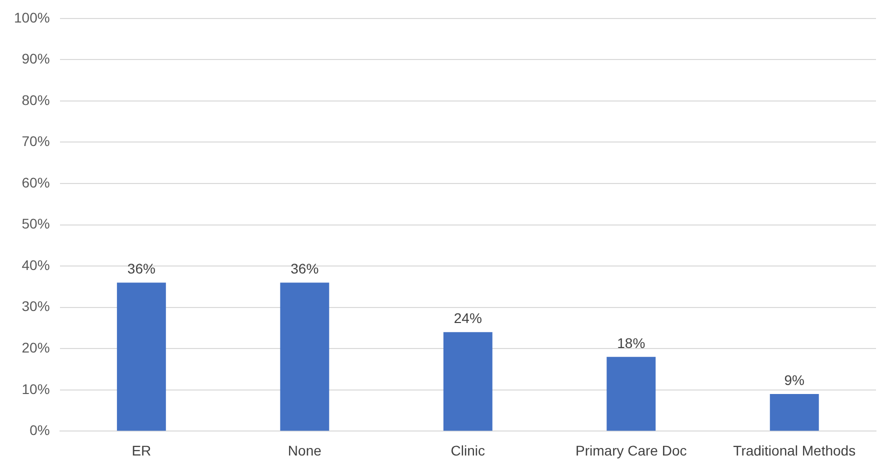 Image resolution: width=882 pixels, height=474 pixels. Describe the element at coordinates (40, 430) in the screenshot. I see `y-tick-label: 0%` at that location.